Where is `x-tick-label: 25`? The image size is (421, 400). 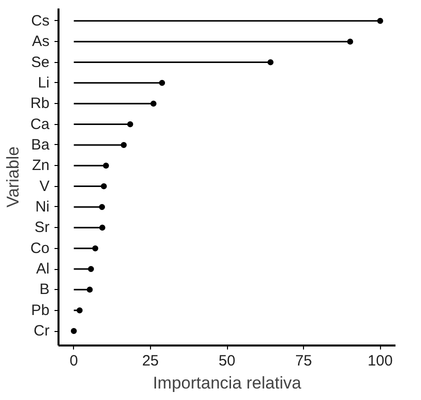
x-tick-label: 25 is located at coordinates (150, 361).